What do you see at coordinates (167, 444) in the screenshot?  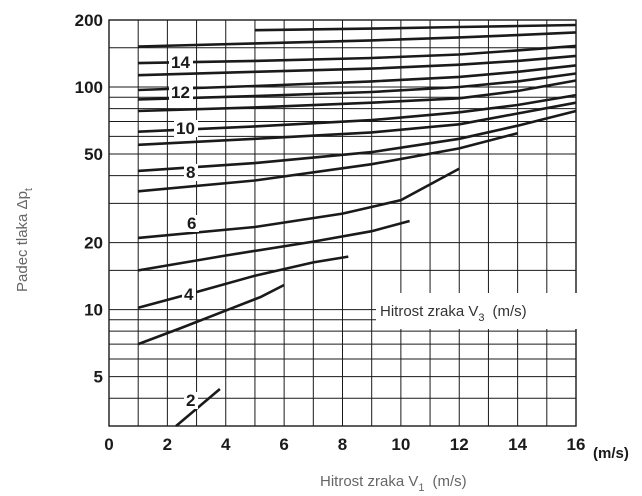 I see `x-tick-label: 2` at bounding box center [167, 444].